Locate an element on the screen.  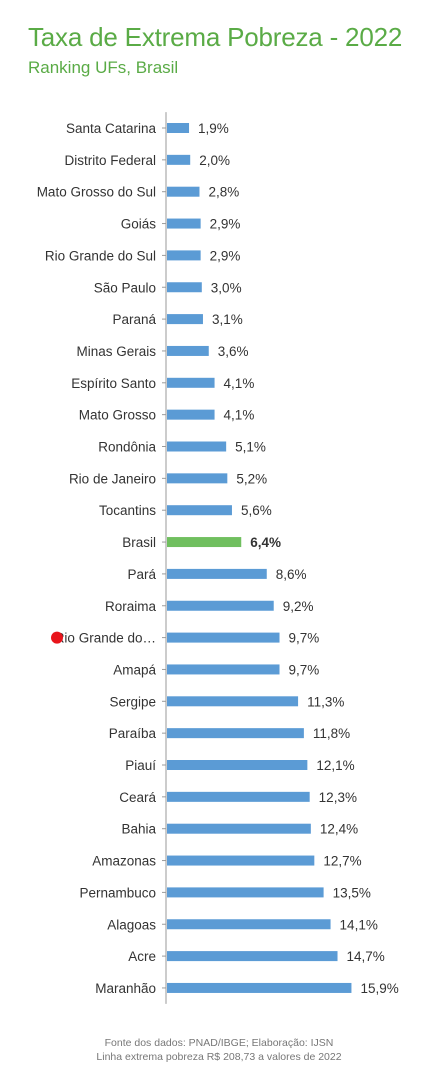
category-label: Pernambuco is located at coordinates (117, 892).